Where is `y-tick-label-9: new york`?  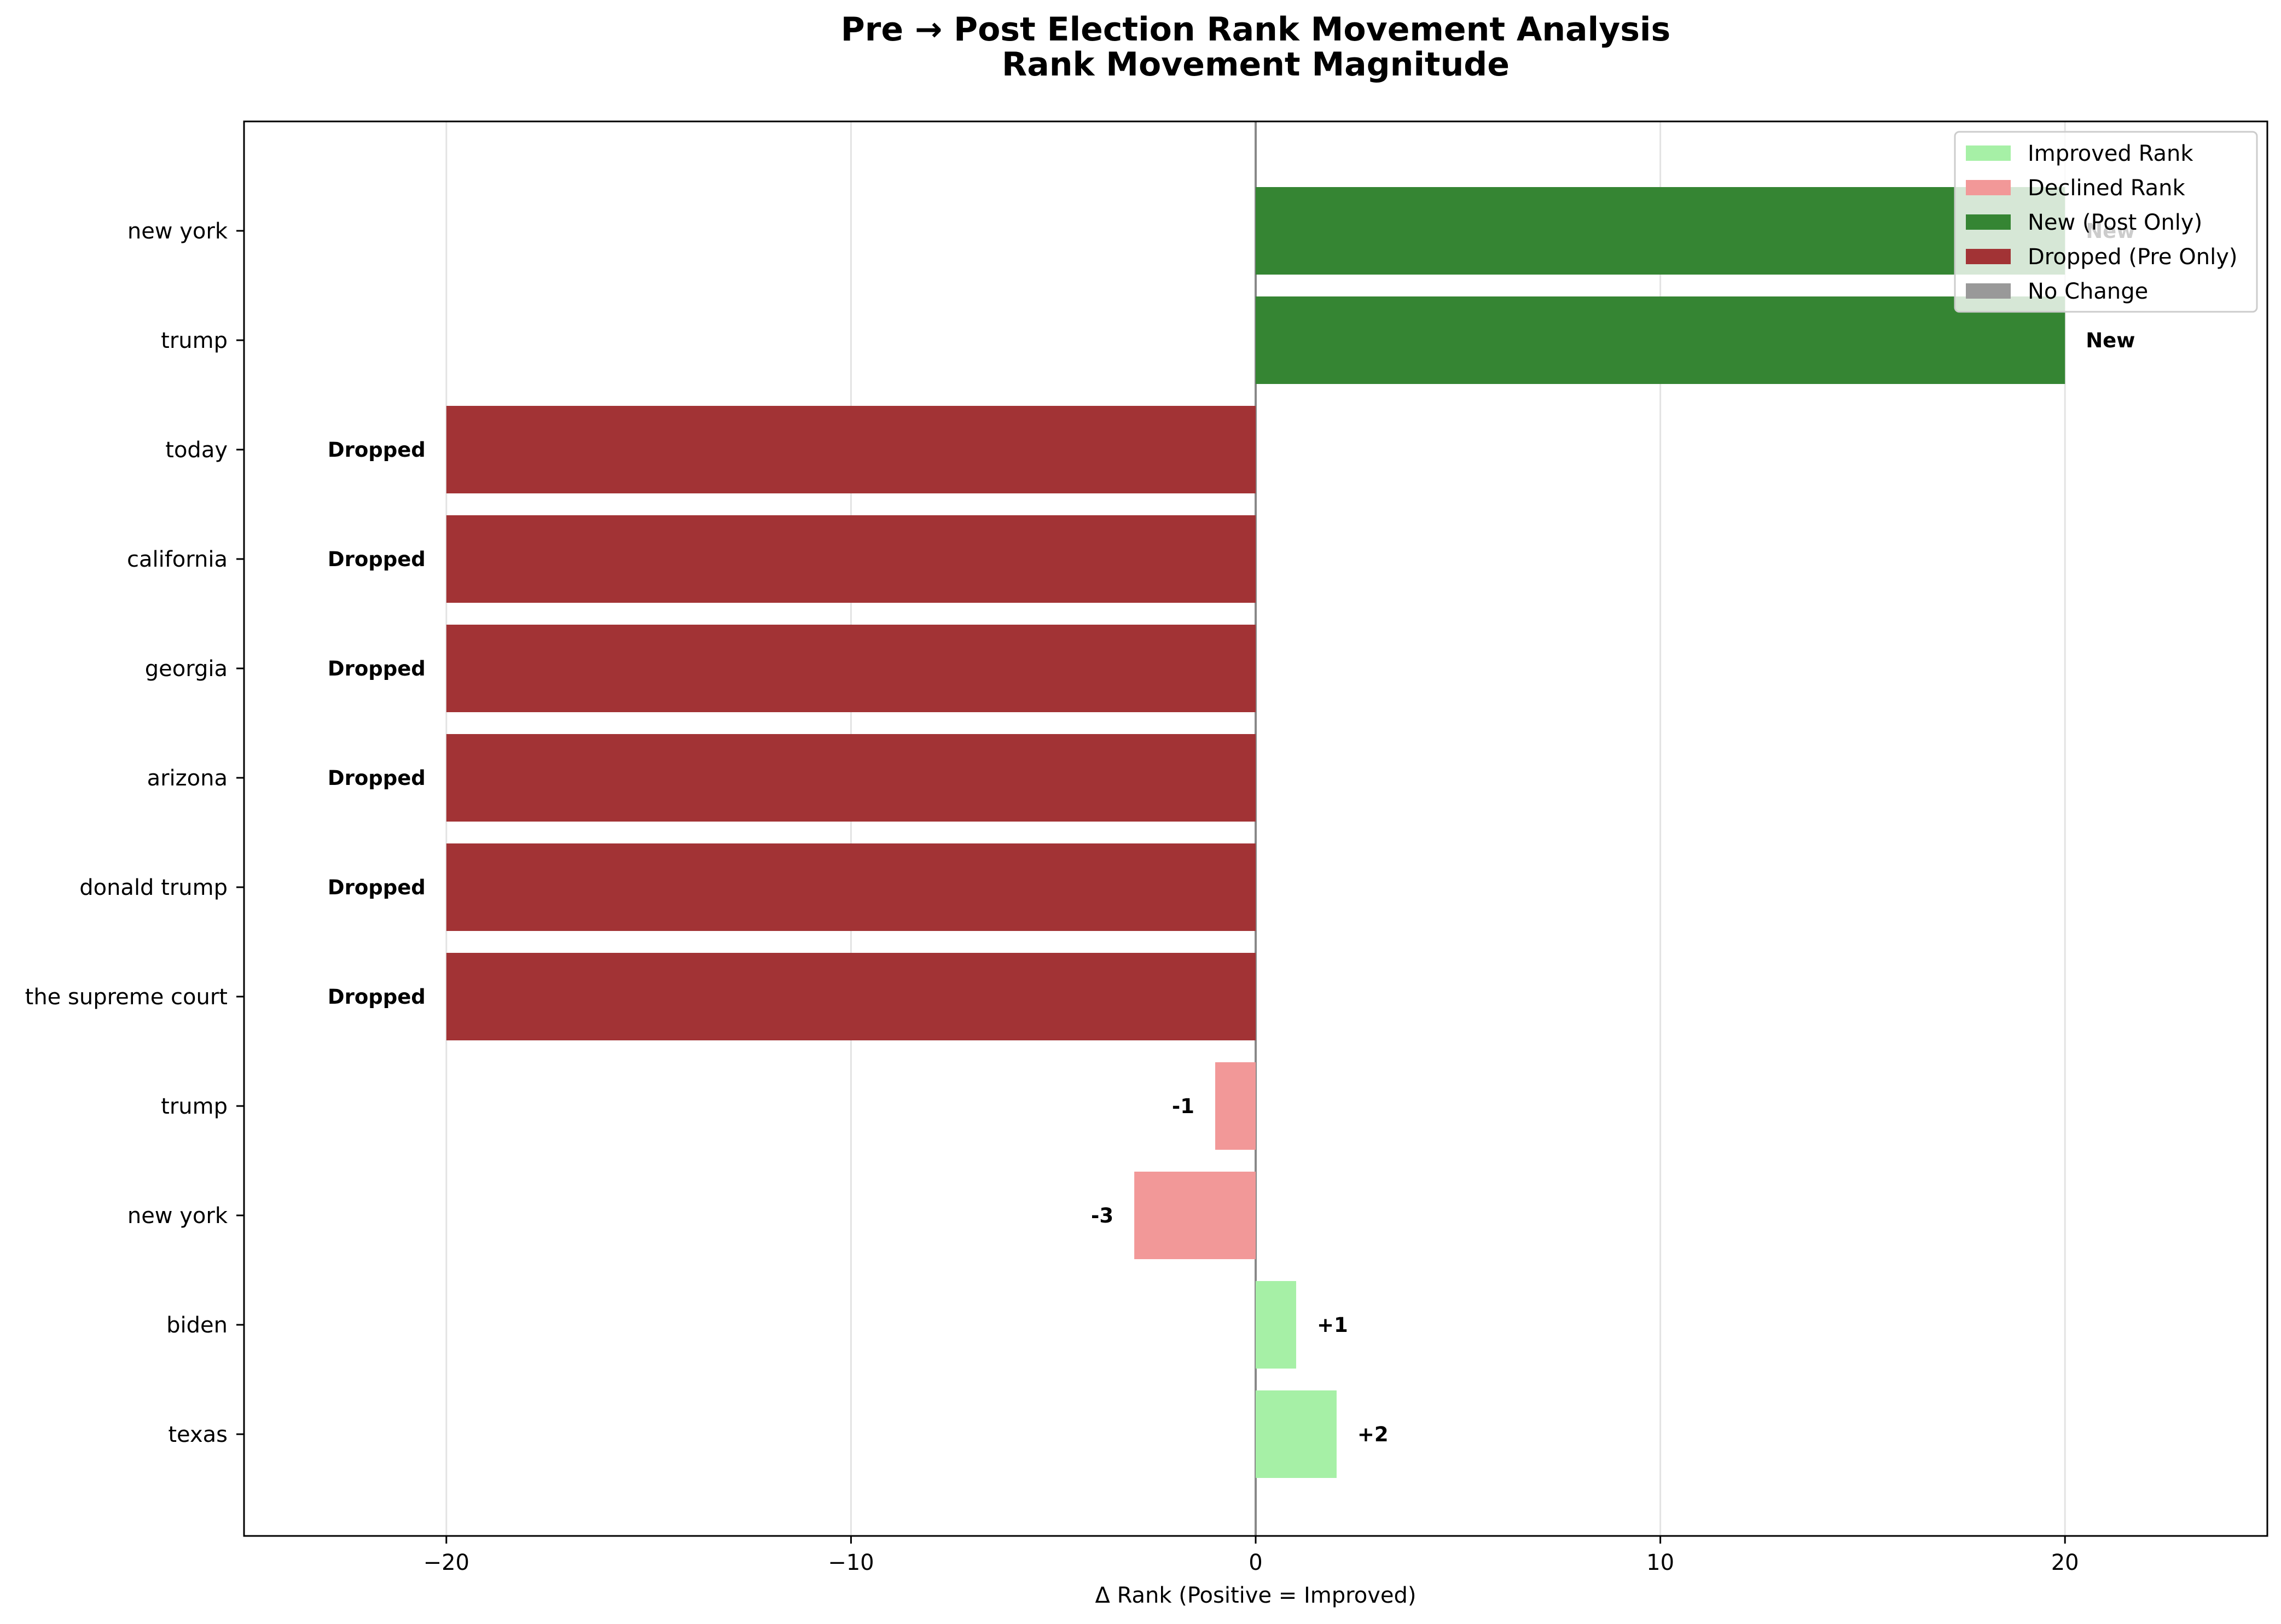
y-tick-label-9: new york is located at coordinates (177, 1216).